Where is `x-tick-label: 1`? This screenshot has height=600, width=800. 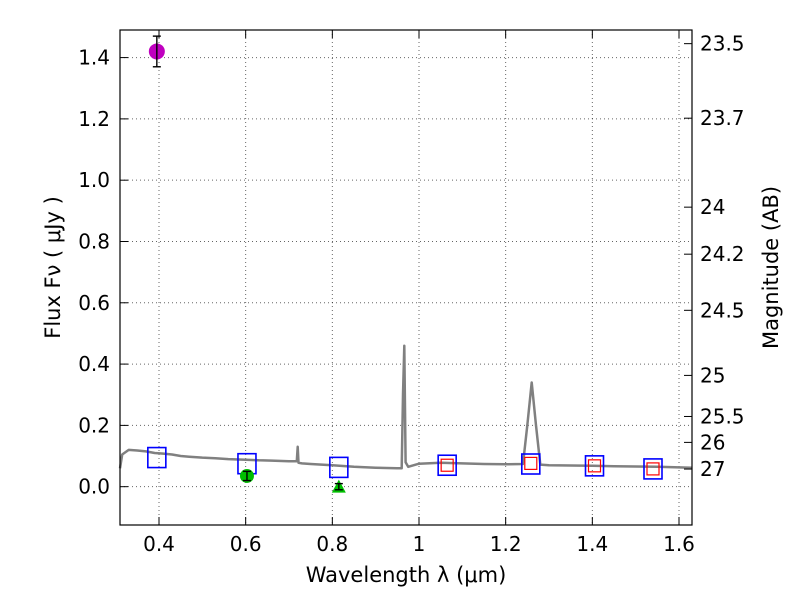
x-tick-label: 1 is located at coordinates (419, 544).